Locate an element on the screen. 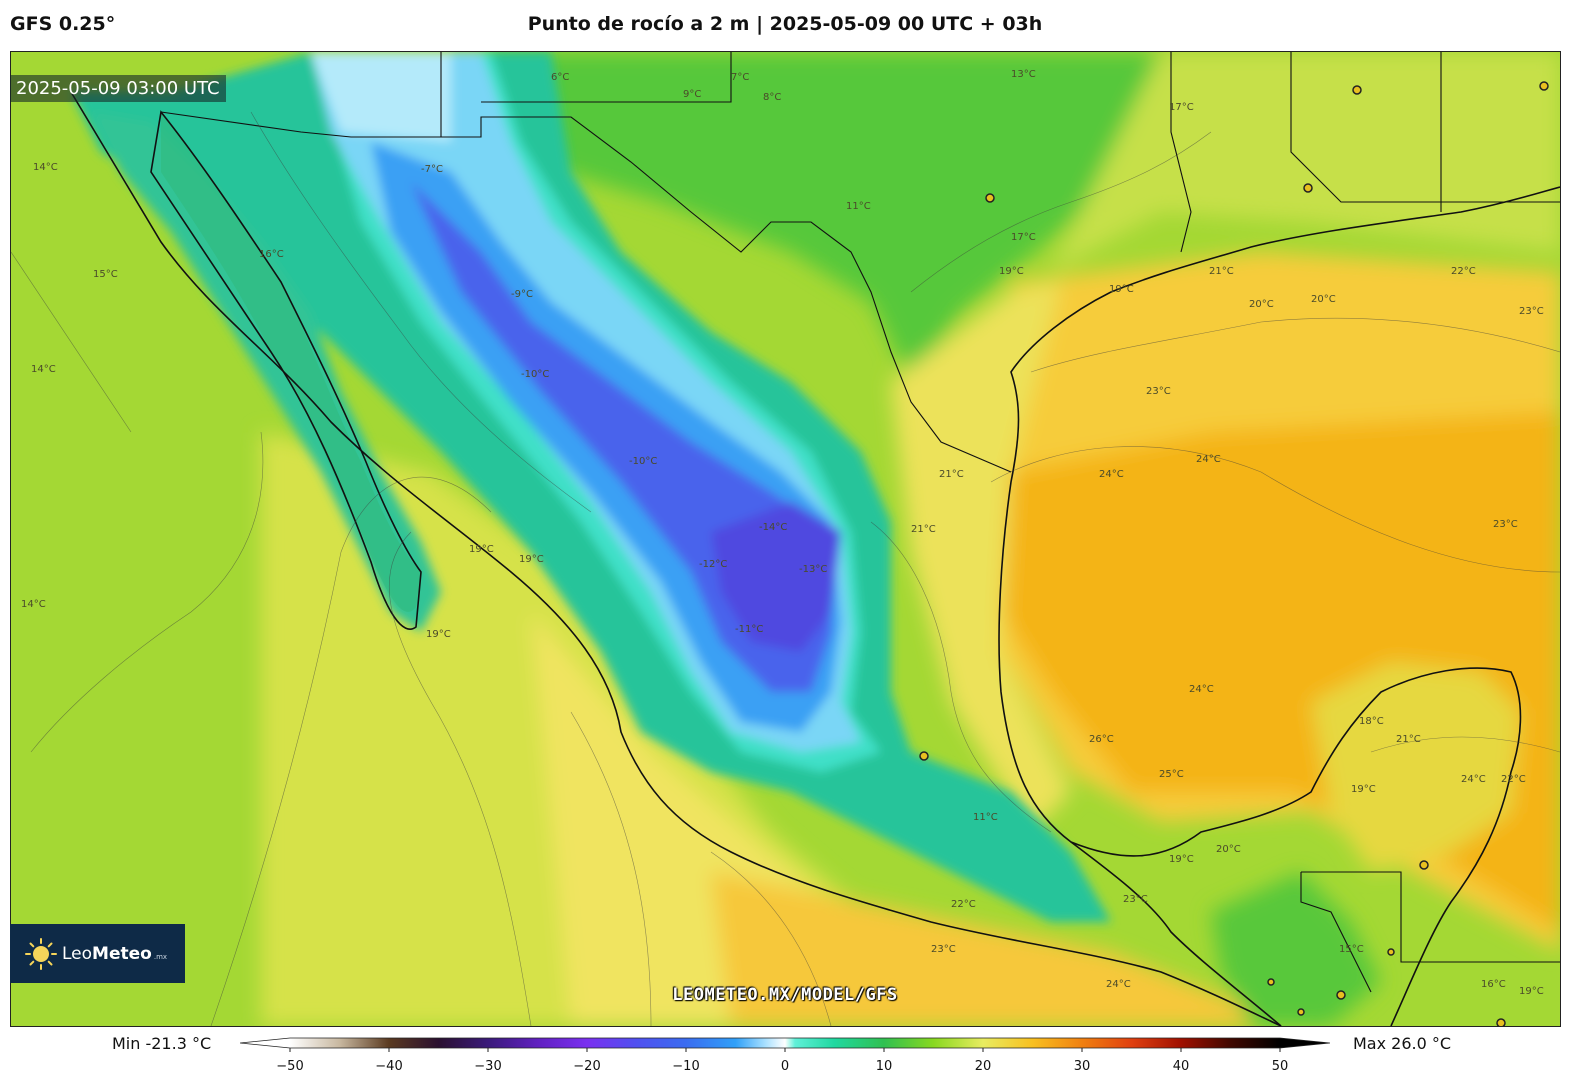 This screenshot has width=1570, height=1075. contour-label: 13°C is located at coordinates (1023, 74).